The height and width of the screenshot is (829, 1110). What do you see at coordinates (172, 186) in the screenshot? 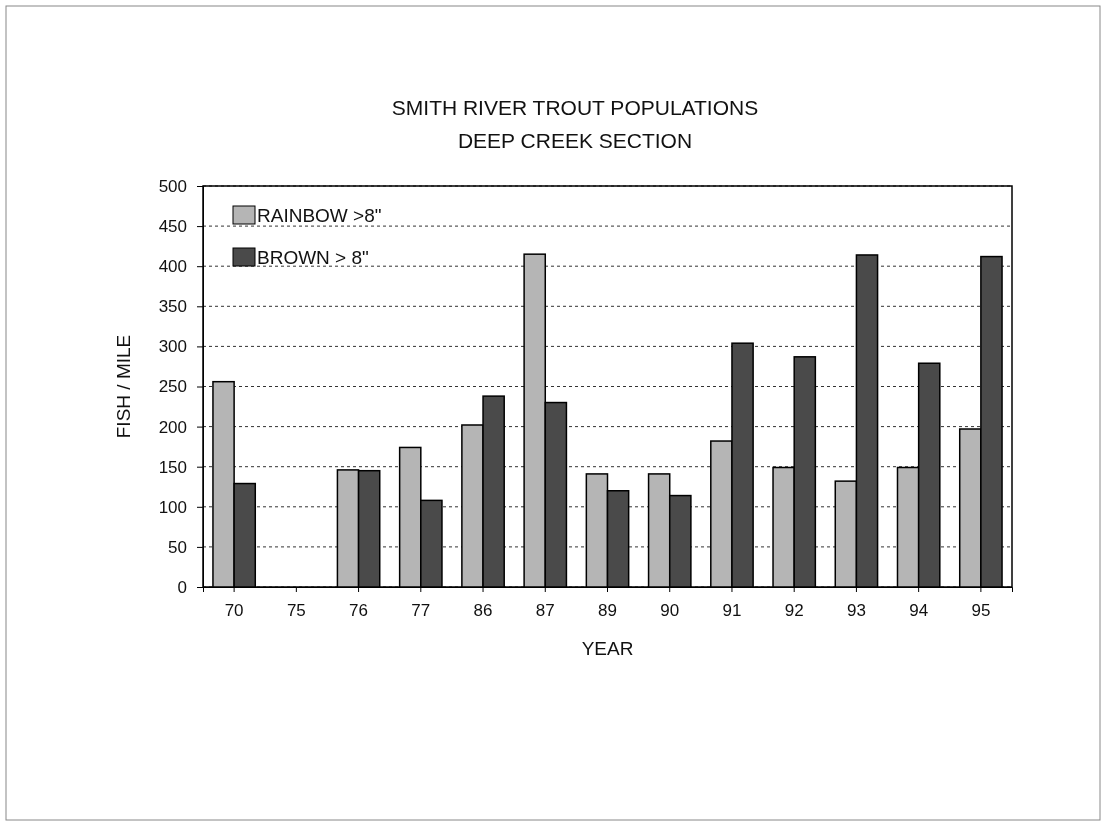
I see `y-tick-label: 500` at bounding box center [172, 186].